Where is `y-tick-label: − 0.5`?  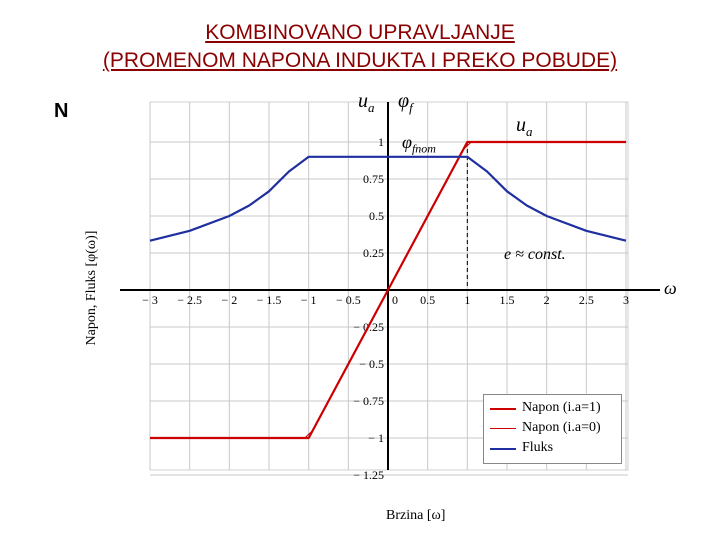
y-tick-label: − 0.5 is located at coordinates (371, 364).